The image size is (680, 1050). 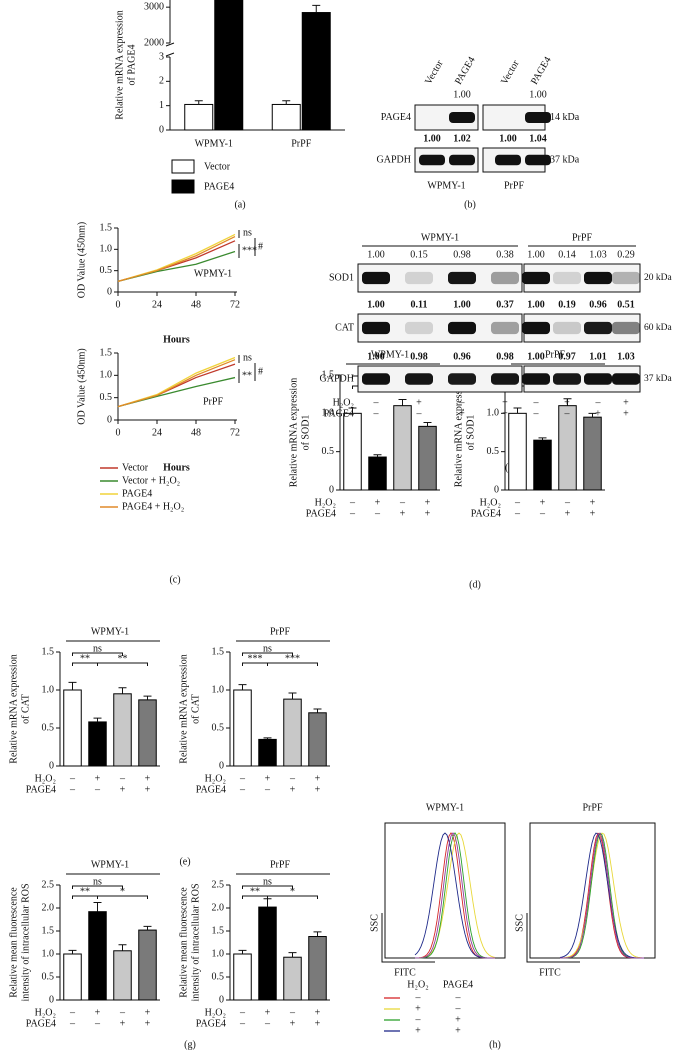 I want to click on annotation: #, so click(x=260, y=371).